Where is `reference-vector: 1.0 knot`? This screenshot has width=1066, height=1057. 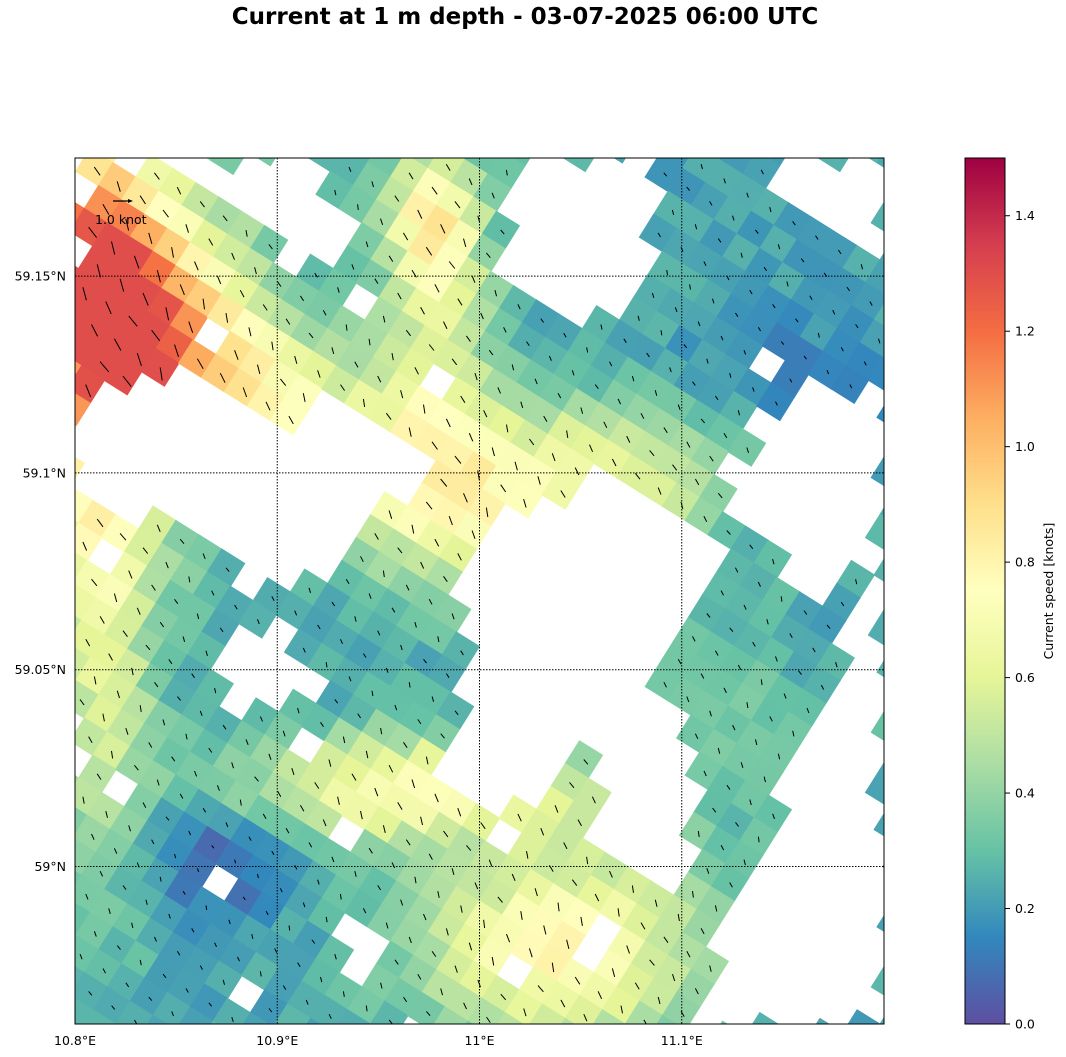
reference-vector: 1.0 knot is located at coordinates (121, 213).